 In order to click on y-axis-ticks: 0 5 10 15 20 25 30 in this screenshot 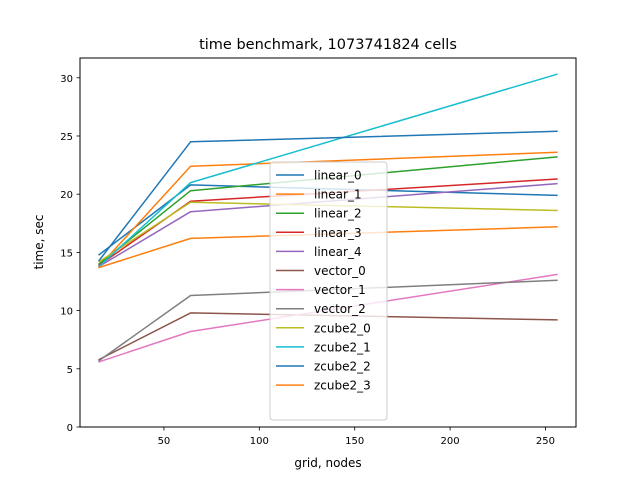, I will do `click(70, 254)`.